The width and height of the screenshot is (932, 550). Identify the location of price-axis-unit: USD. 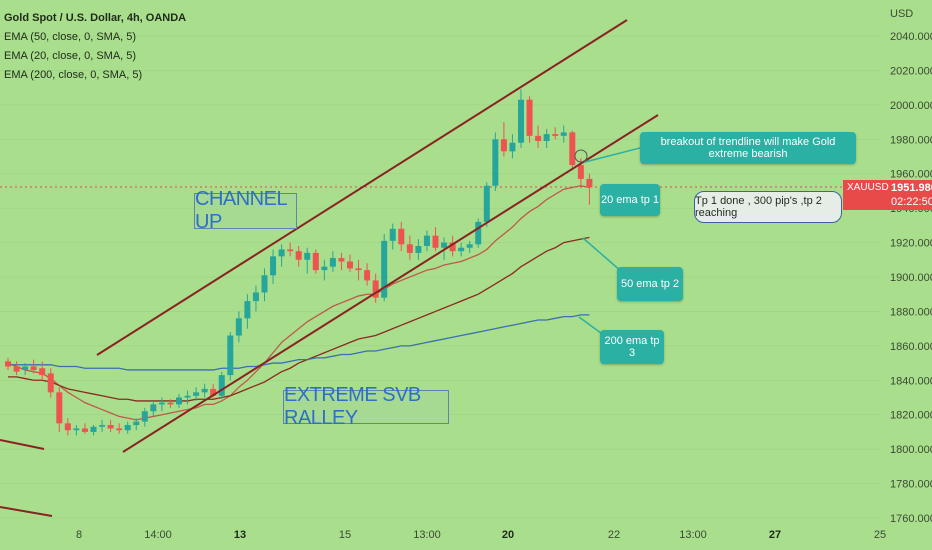
(901, 14).